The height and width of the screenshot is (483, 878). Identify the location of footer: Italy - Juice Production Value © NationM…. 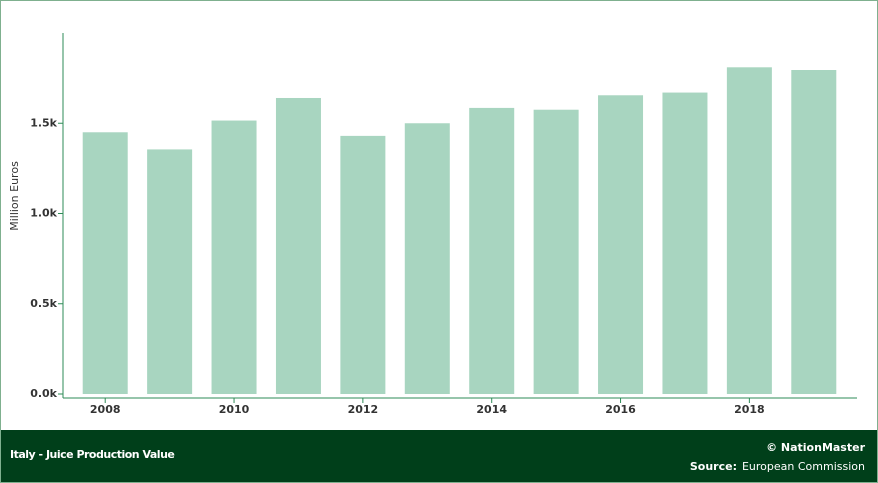
(439, 456).